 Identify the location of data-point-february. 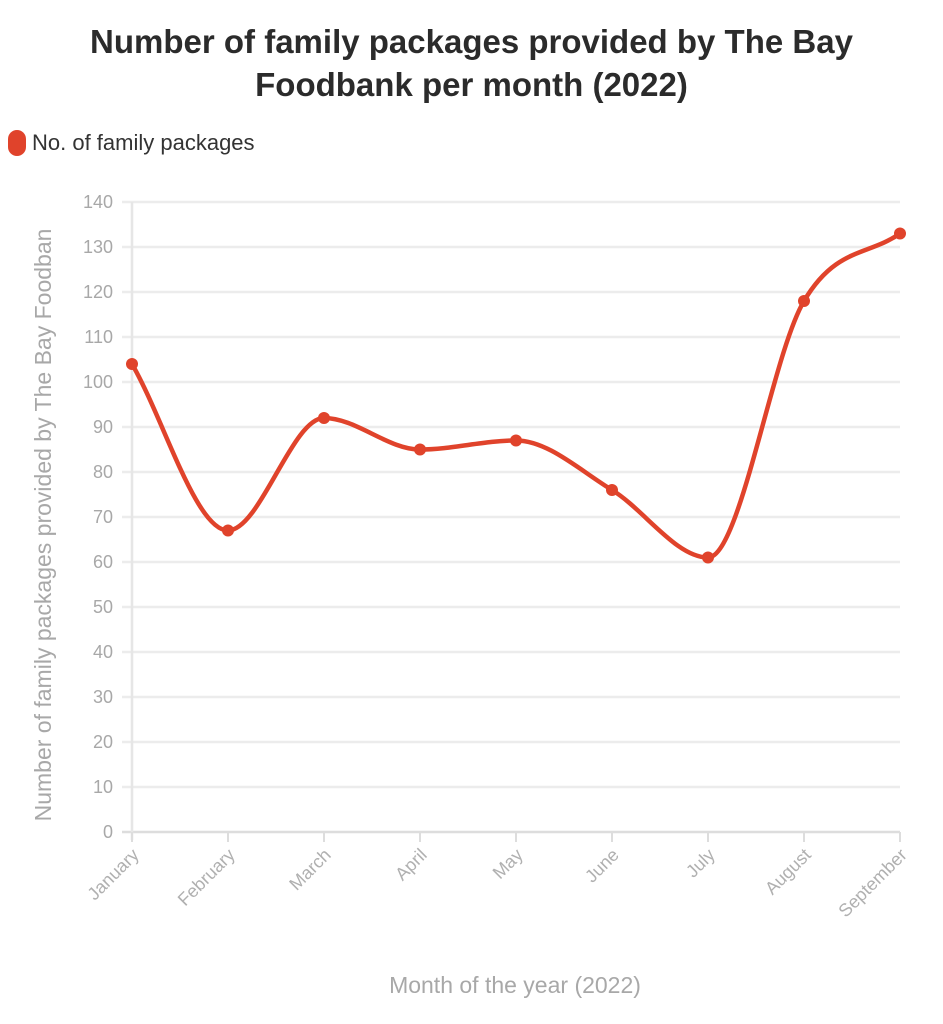
(228, 530).